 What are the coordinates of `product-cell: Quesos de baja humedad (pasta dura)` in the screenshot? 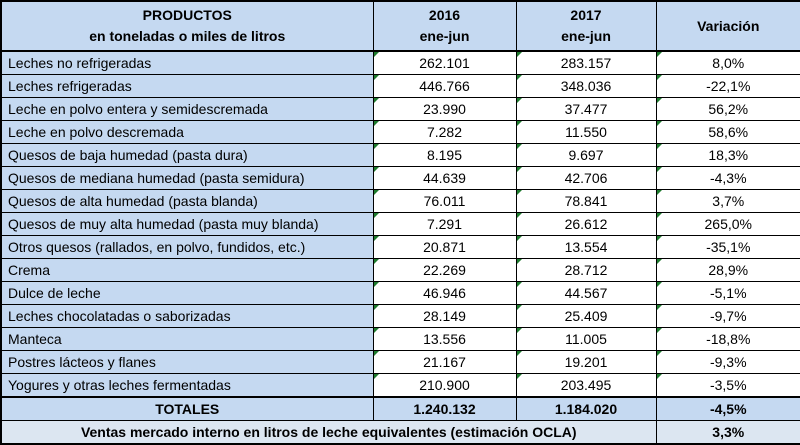 It's located at (187, 155).